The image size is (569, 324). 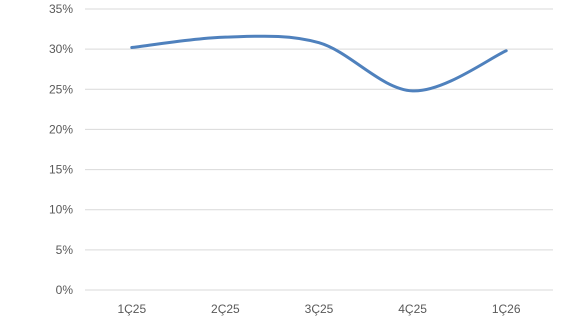 I want to click on y-tick-label: 25%, so click(x=61, y=89).